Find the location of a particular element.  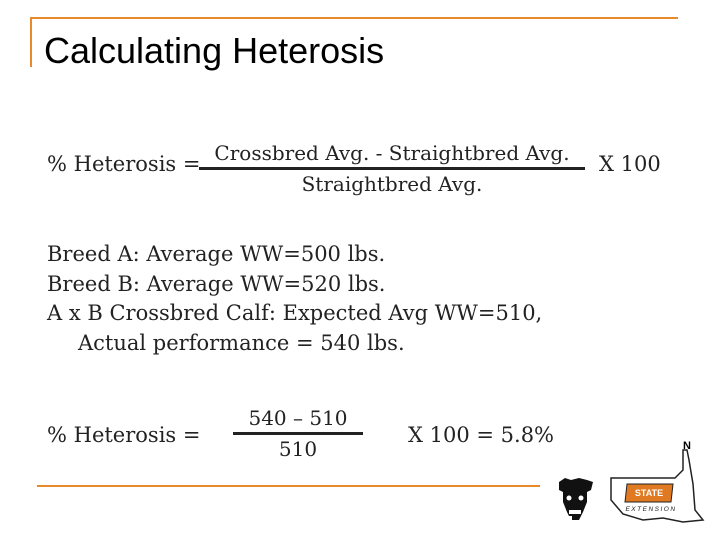

calc-fraction-bar is located at coordinates (298, 433).